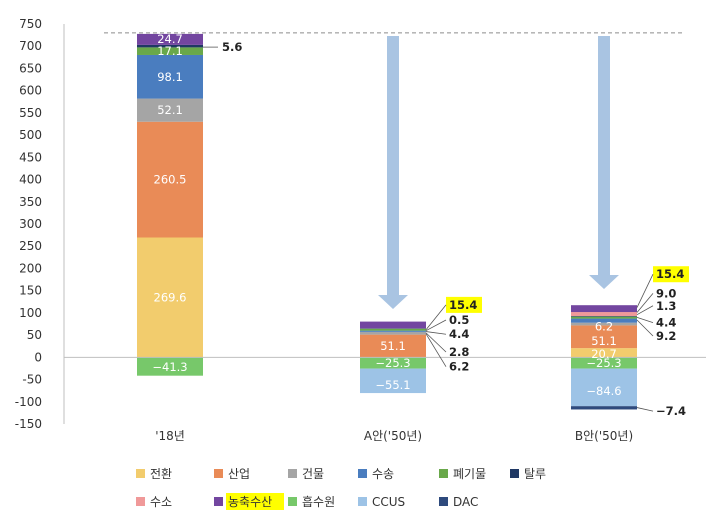 Image resolution: width=721 pixels, height=532 pixels. Describe the element at coordinates (170, 180) in the screenshot. I see `label-saneop-18: 260.5` at that location.